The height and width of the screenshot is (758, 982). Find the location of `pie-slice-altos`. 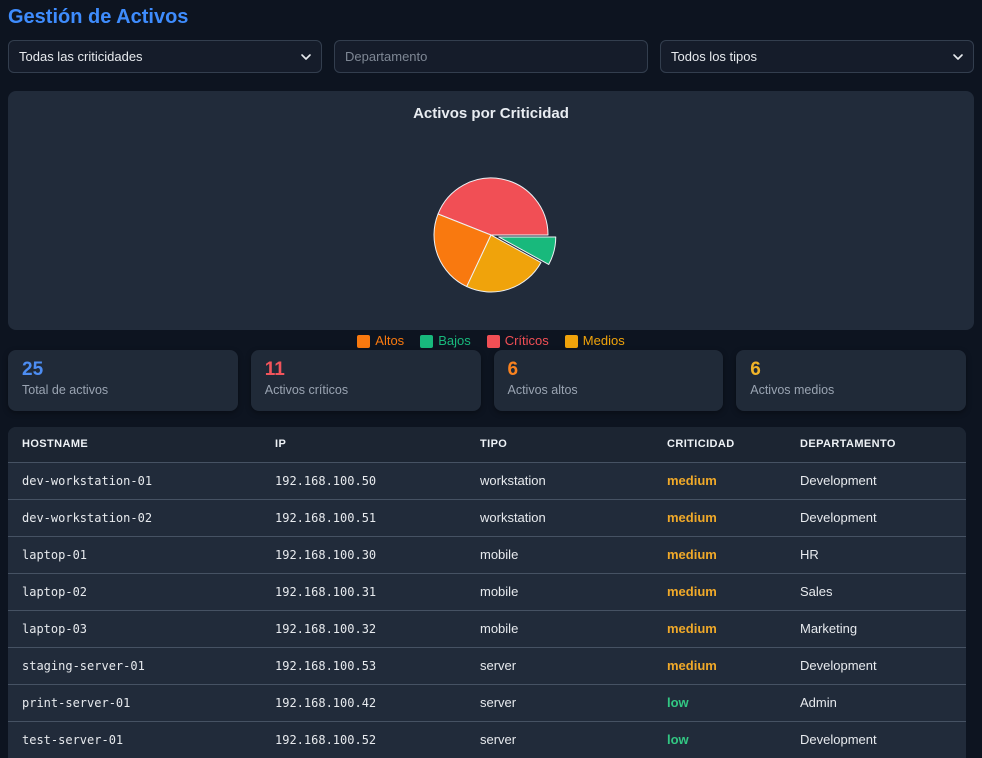

pie-slice-altos is located at coordinates (462, 250).